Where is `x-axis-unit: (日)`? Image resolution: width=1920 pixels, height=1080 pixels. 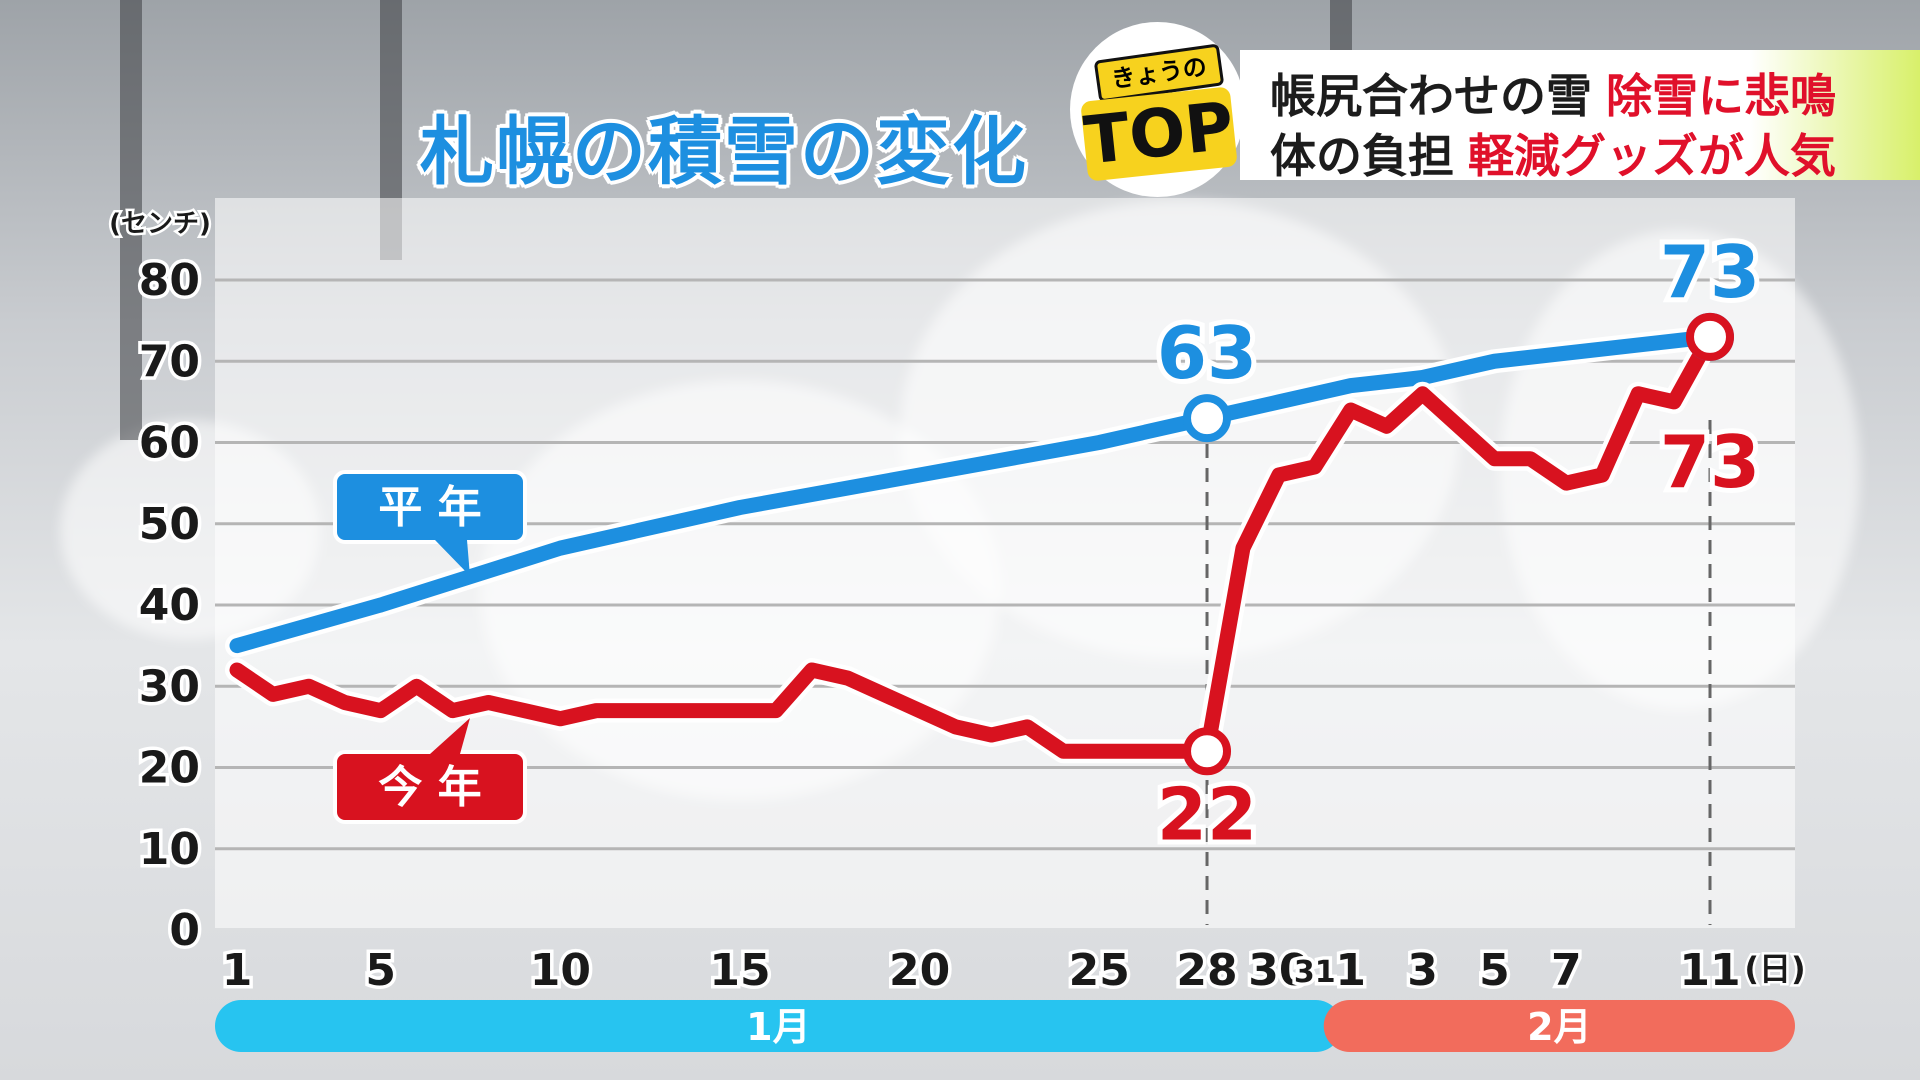 x-axis-unit: (日) is located at coordinates (1774, 969).